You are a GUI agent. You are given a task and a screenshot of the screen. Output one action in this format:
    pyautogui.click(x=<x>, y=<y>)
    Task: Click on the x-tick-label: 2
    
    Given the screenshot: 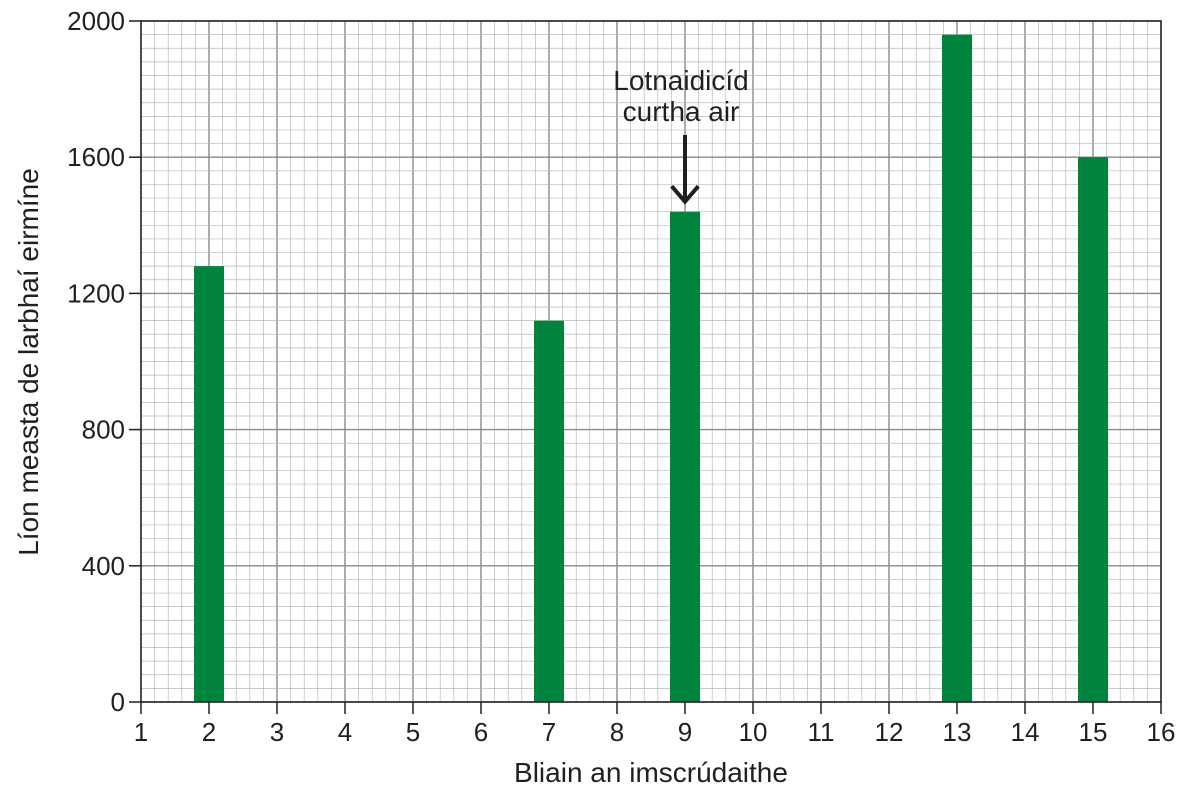 What is the action you would take?
    pyautogui.click(x=209, y=732)
    